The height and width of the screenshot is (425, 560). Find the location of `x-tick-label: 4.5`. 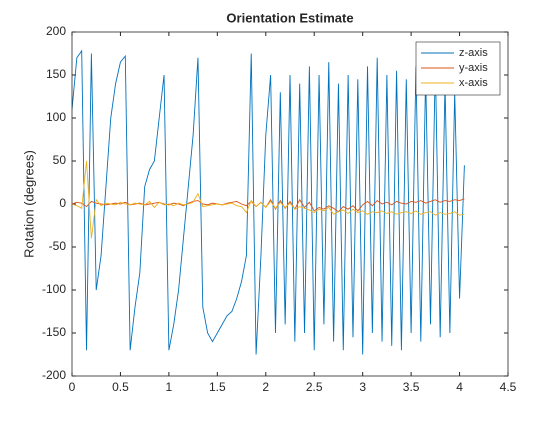

x-tick-label: 4.5 is located at coordinates (508, 387).